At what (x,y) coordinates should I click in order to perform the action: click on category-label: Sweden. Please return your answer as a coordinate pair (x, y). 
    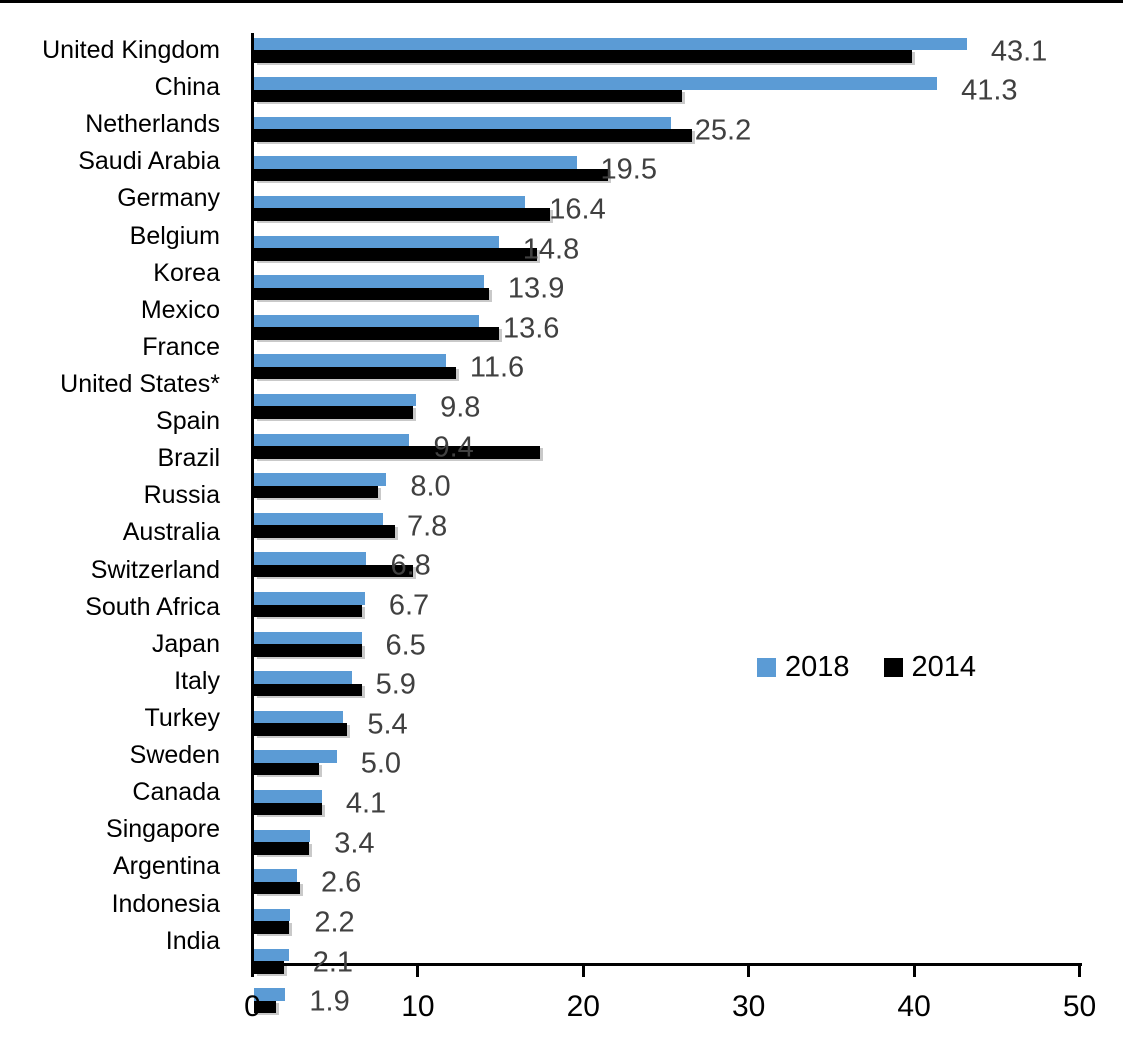
    Looking at the image, I should click on (174, 755).